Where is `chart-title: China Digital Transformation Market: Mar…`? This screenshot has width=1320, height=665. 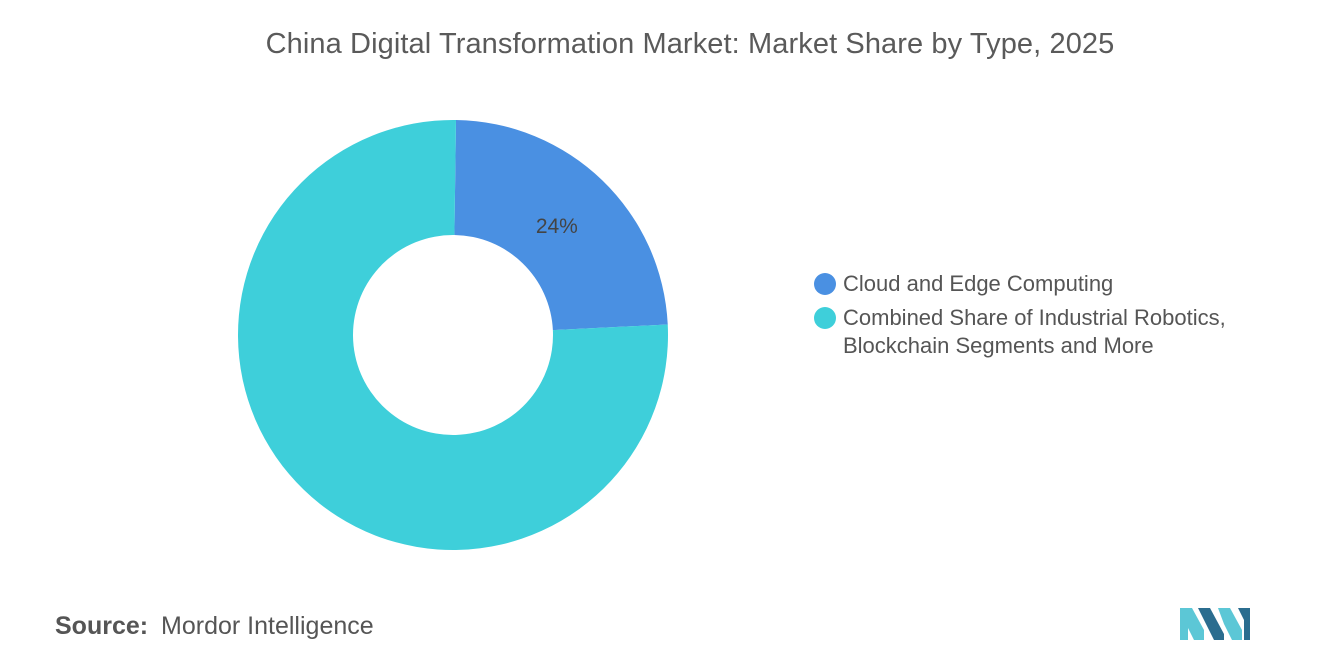 chart-title: China Digital Transformation Market: Mar… is located at coordinates (690, 44).